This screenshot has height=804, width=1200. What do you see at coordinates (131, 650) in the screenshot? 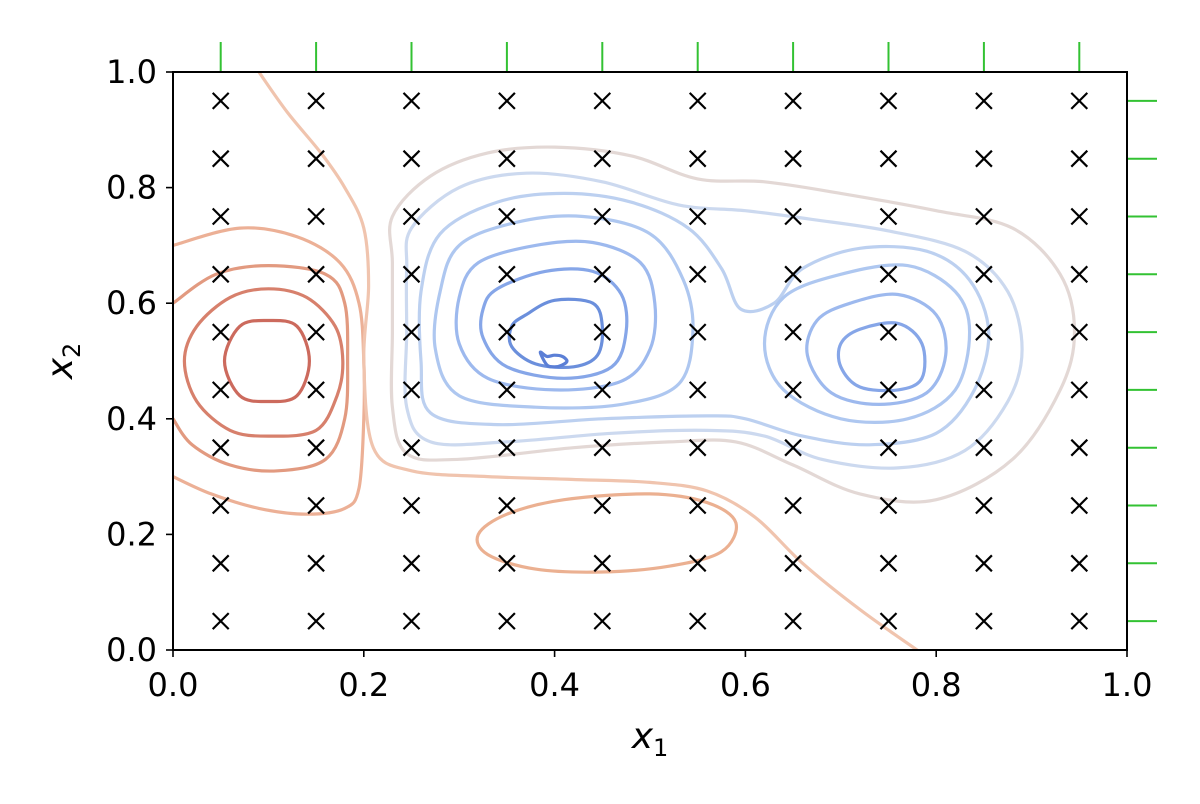
I see `y-tick-label: 0.0` at bounding box center [131, 650].